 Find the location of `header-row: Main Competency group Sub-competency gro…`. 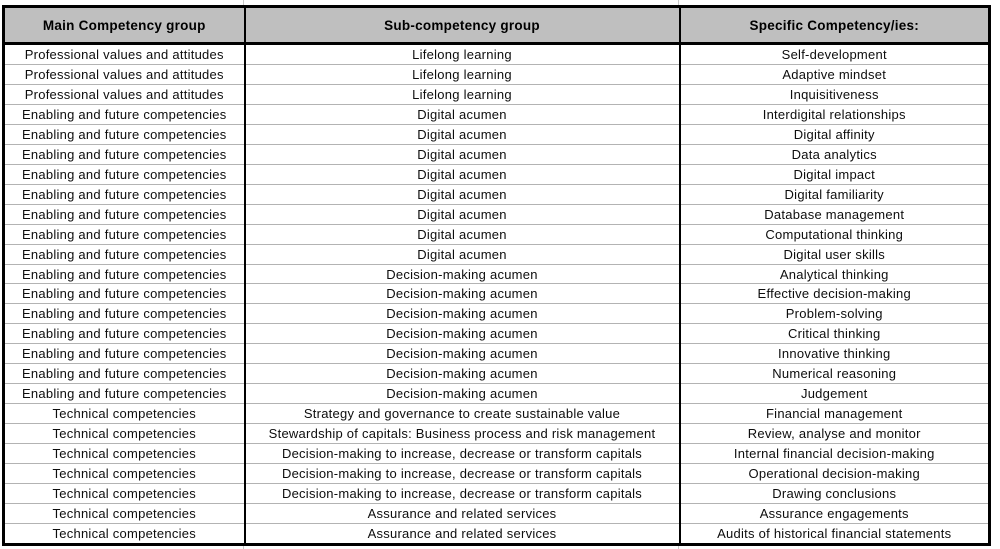

header-row: Main Competency group Sub-competency gro… is located at coordinates (496, 25).